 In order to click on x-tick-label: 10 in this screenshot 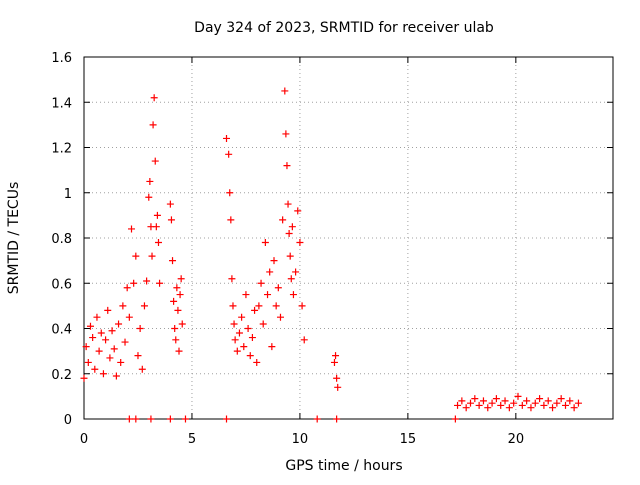, I will do `click(300, 439)`.